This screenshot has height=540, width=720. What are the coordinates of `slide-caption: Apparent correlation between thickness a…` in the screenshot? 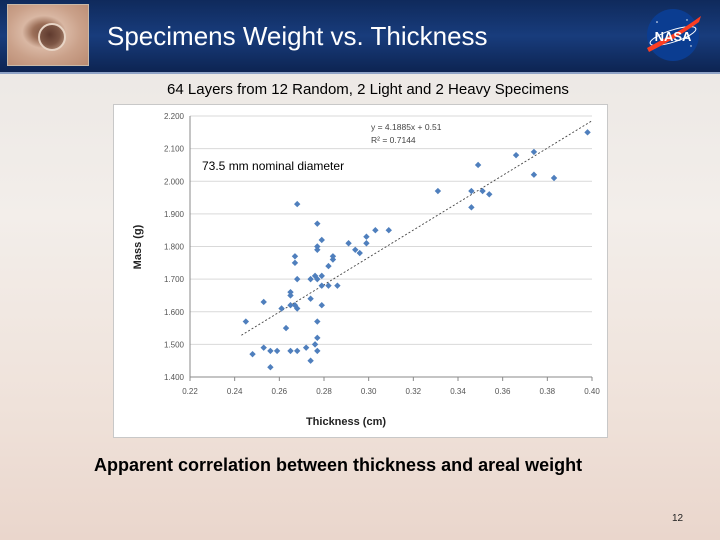 It's located at (338, 465).